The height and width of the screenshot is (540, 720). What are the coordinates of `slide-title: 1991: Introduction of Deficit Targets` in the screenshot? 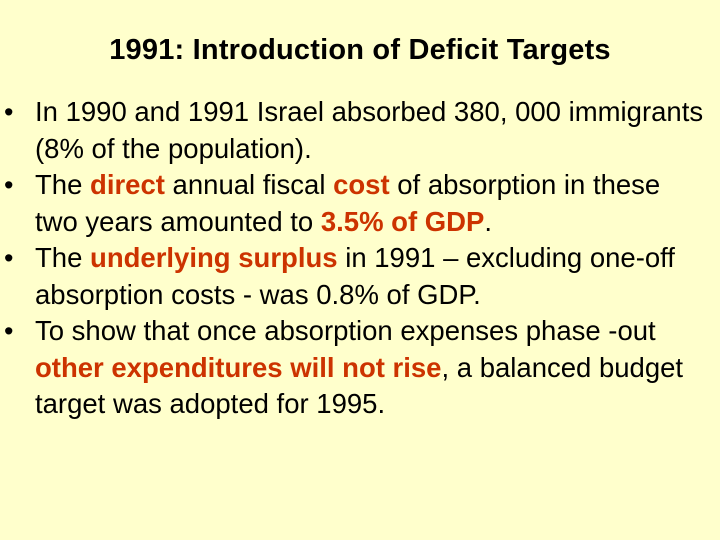 It's located at (360, 50).